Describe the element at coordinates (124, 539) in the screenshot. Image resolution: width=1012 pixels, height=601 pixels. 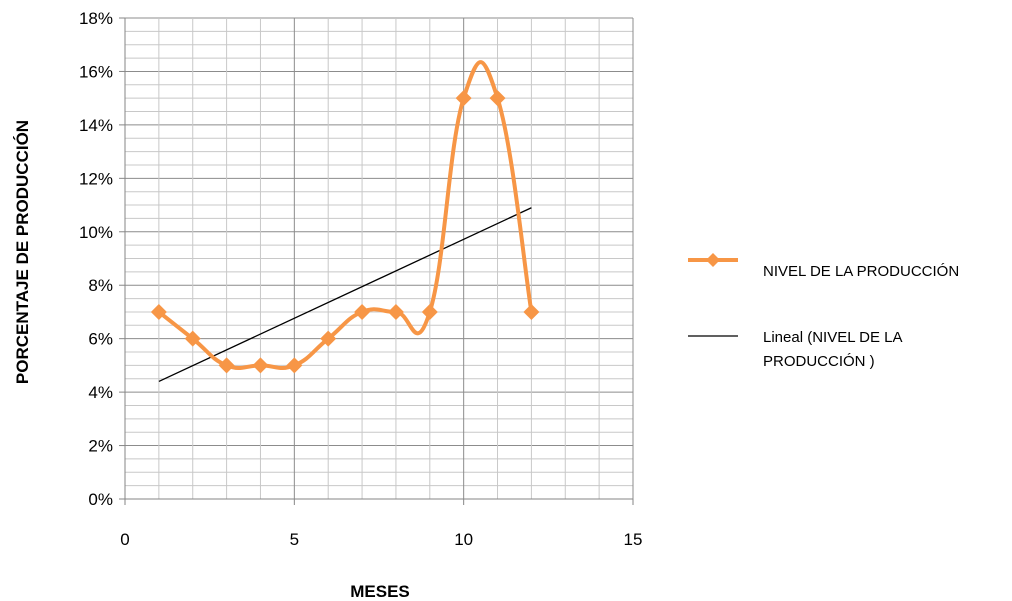
I see `x-tick-label: 0` at that location.